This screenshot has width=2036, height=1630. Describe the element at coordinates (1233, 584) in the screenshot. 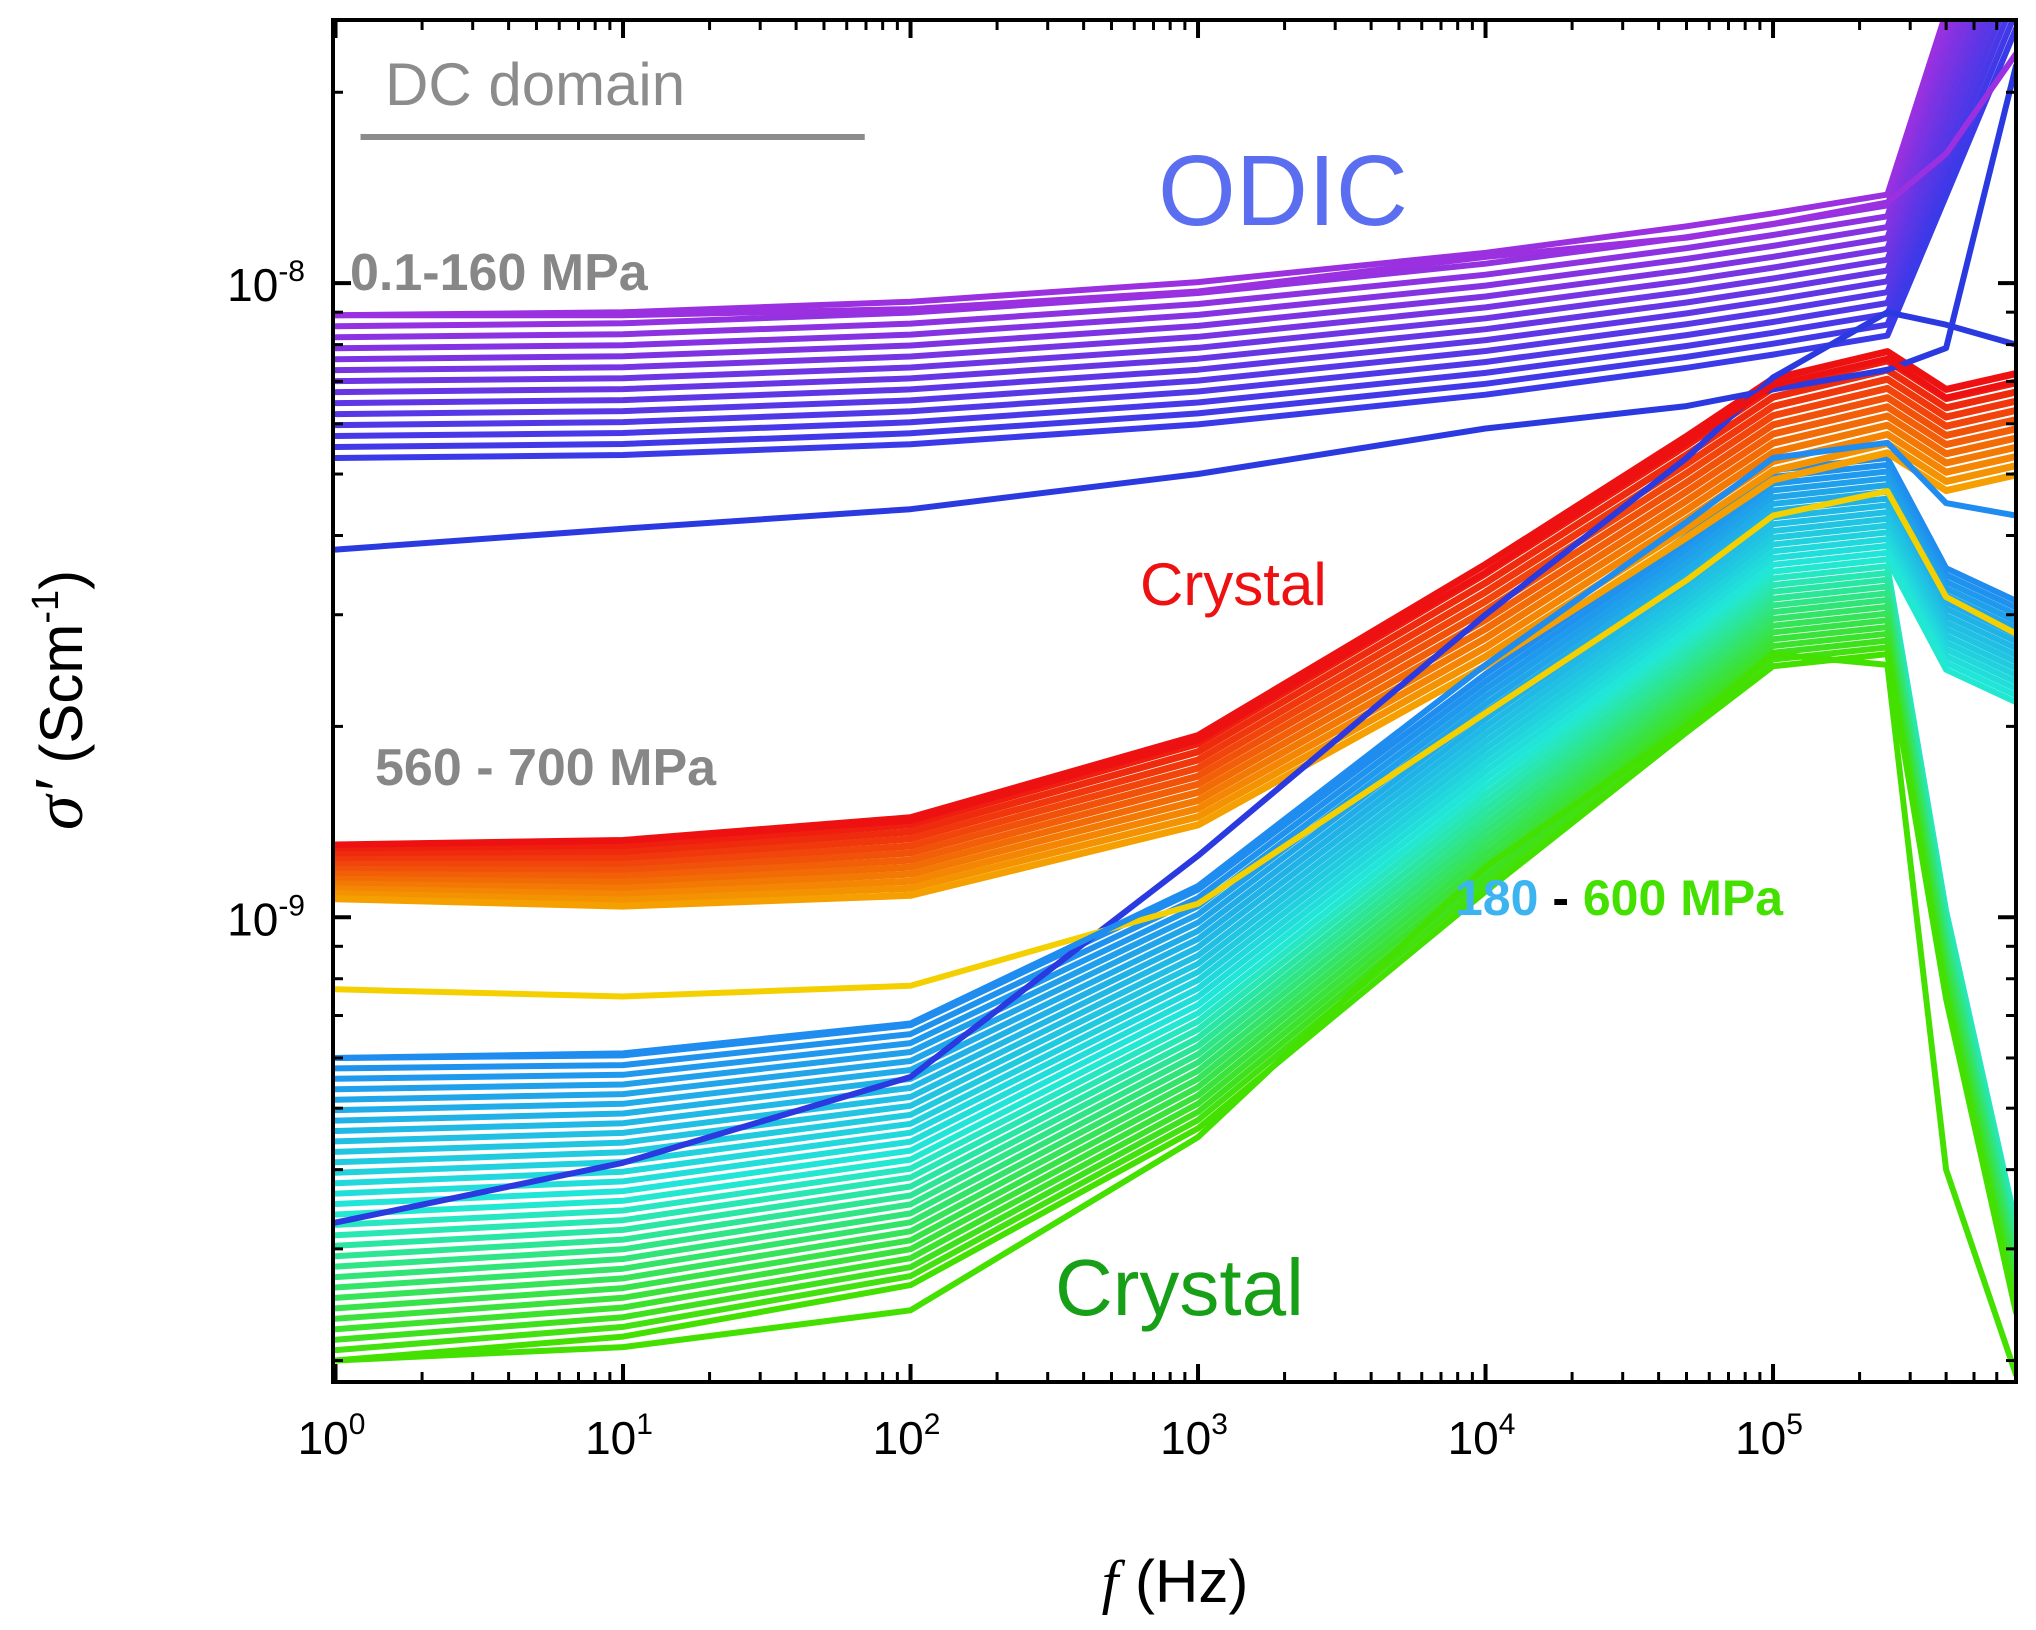

I see `crystal-red-label: Crystal` at that location.